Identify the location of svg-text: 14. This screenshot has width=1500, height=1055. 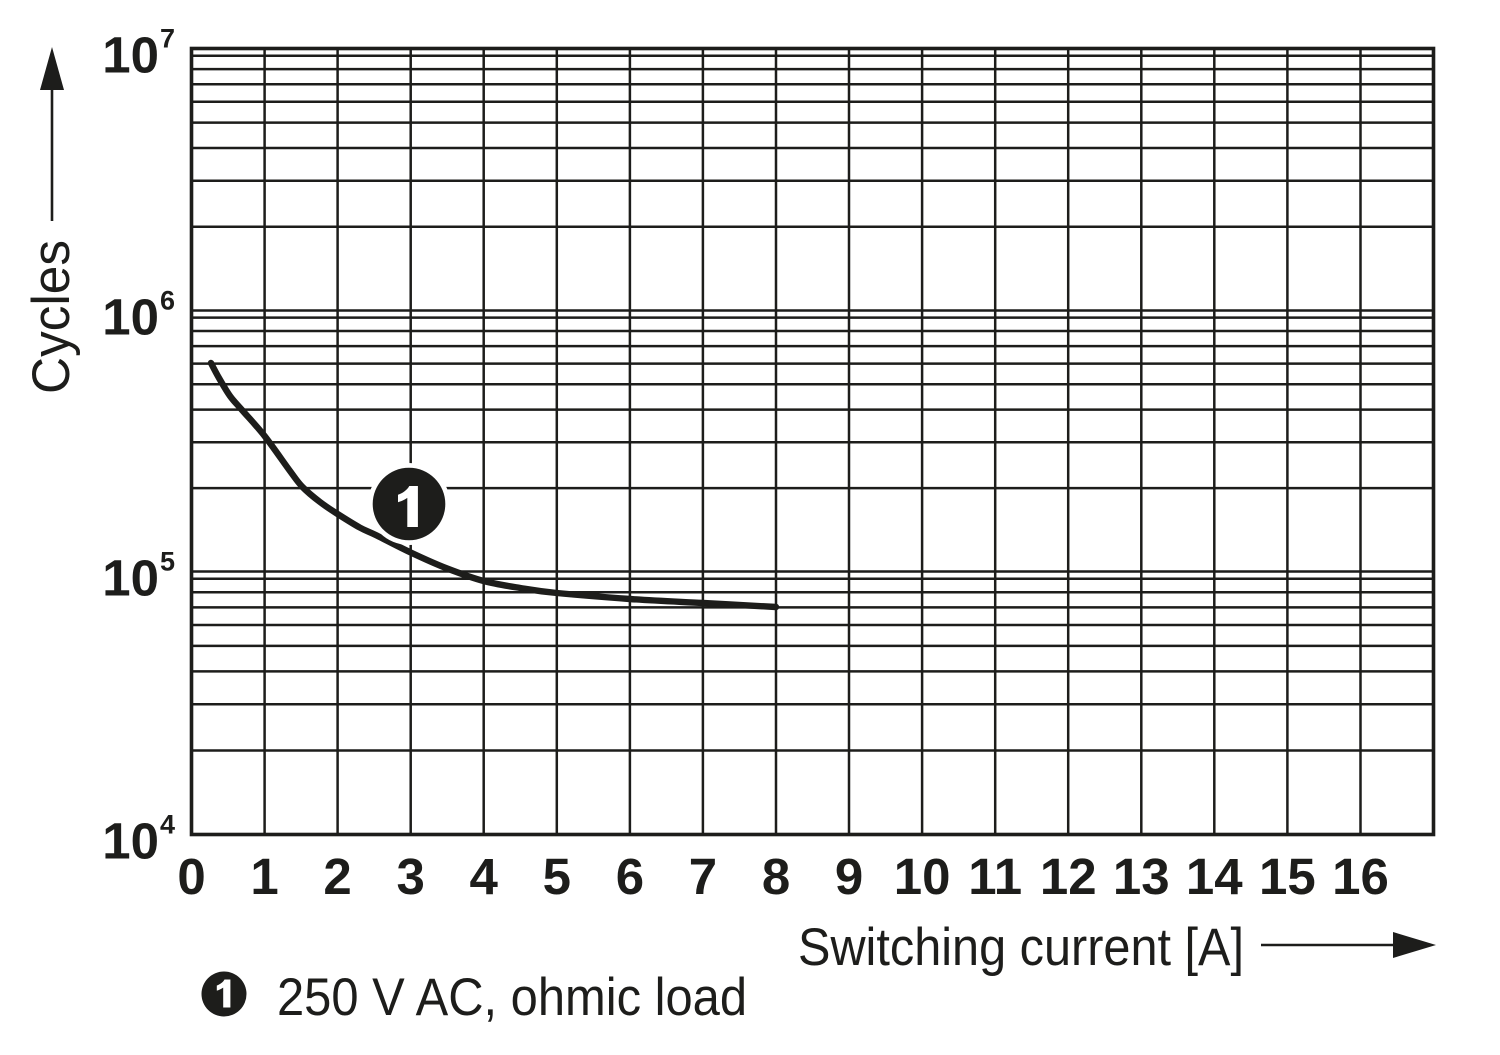
(1214, 876).